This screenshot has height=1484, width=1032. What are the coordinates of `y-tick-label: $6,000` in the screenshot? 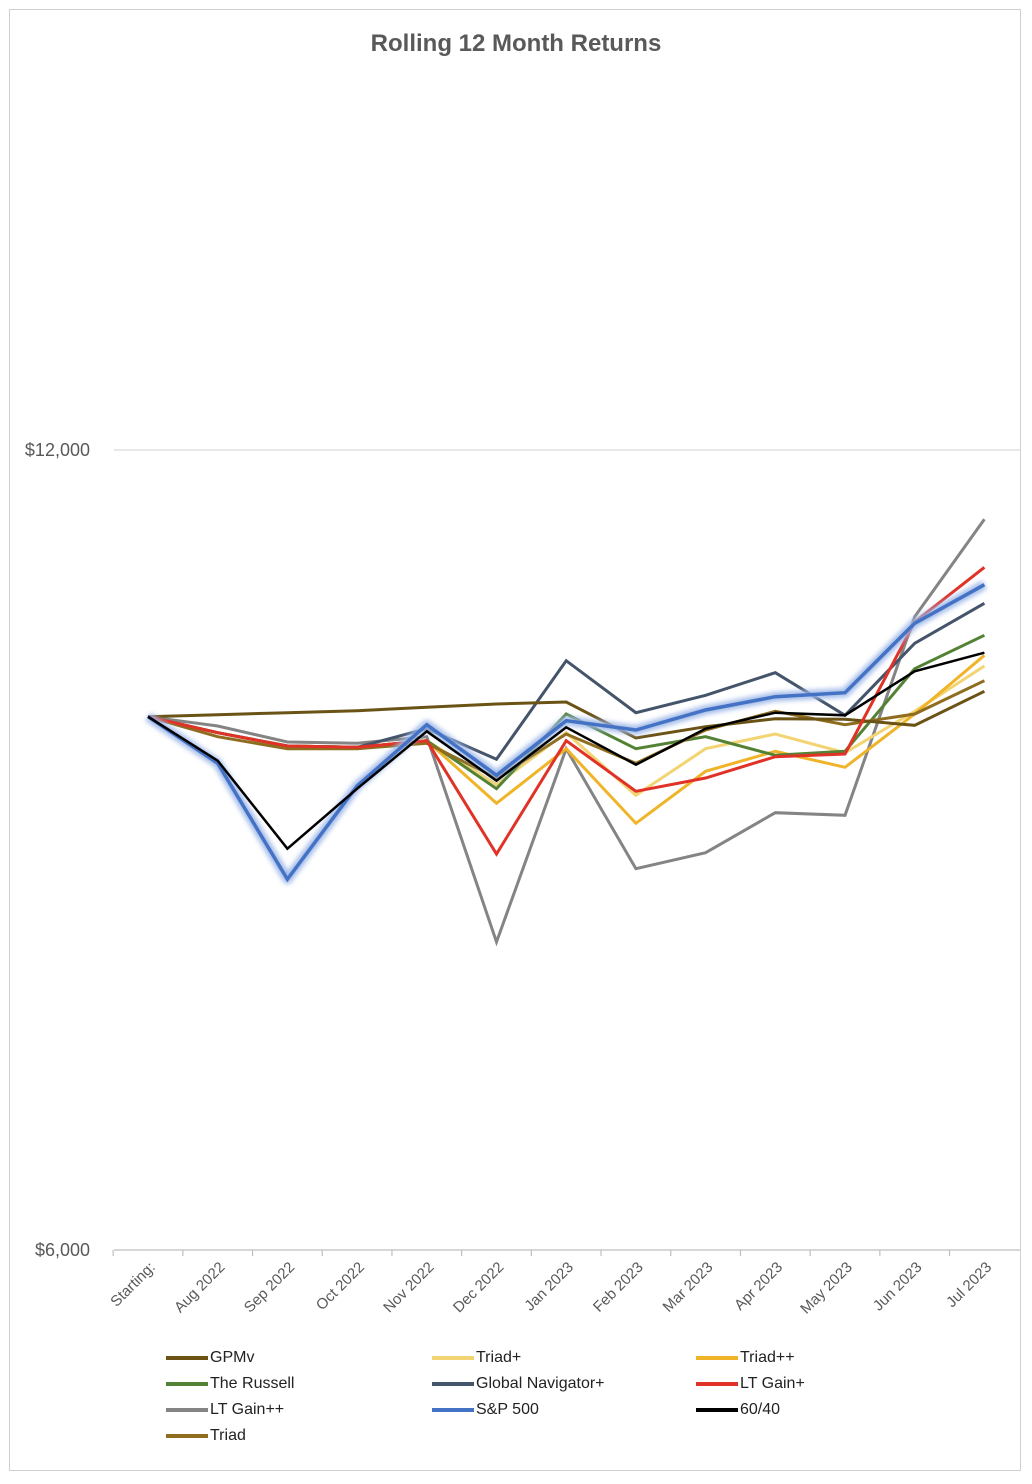 It's located at (62, 1250).